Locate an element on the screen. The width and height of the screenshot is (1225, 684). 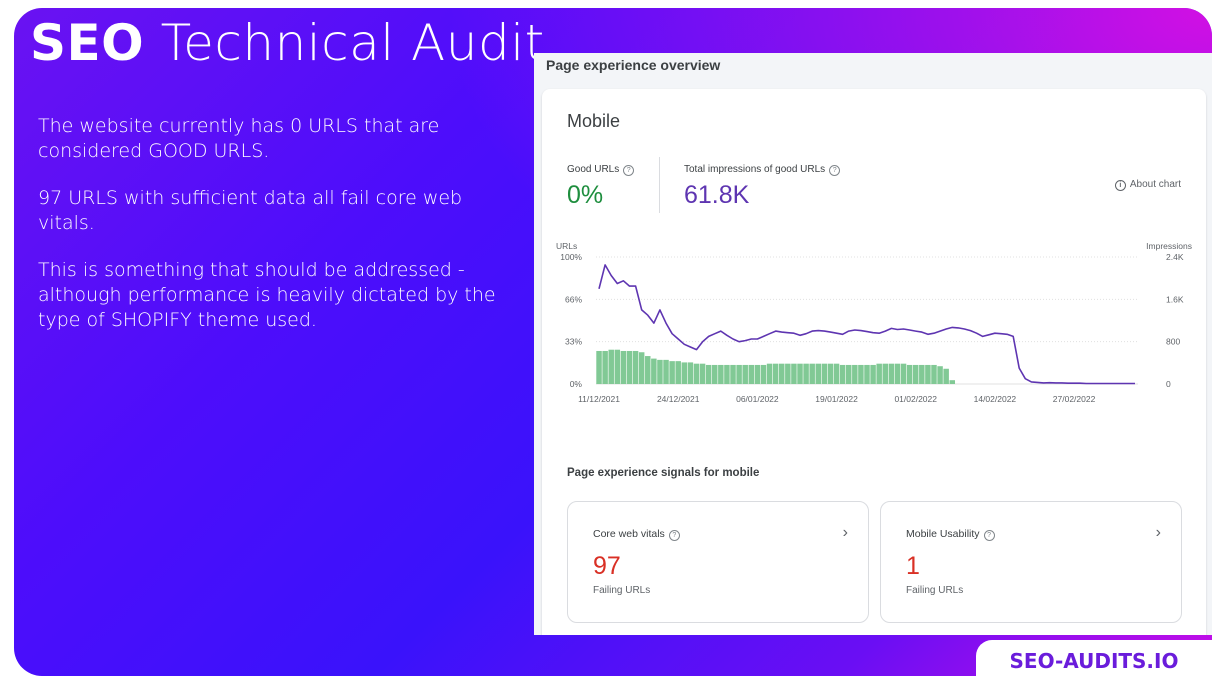
left-tick-label: 66% is located at coordinates (573, 299).